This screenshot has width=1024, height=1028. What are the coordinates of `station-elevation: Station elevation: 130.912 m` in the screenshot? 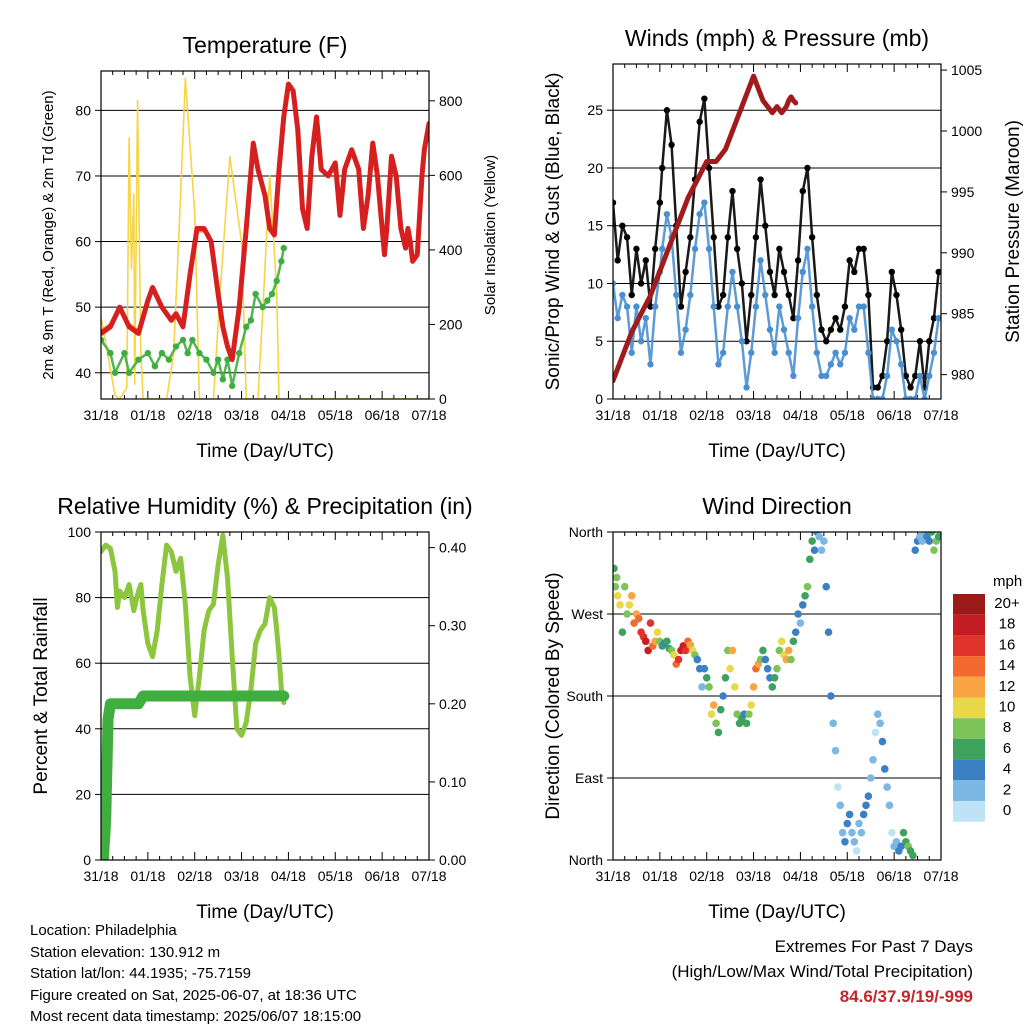 It's located at (125, 952).